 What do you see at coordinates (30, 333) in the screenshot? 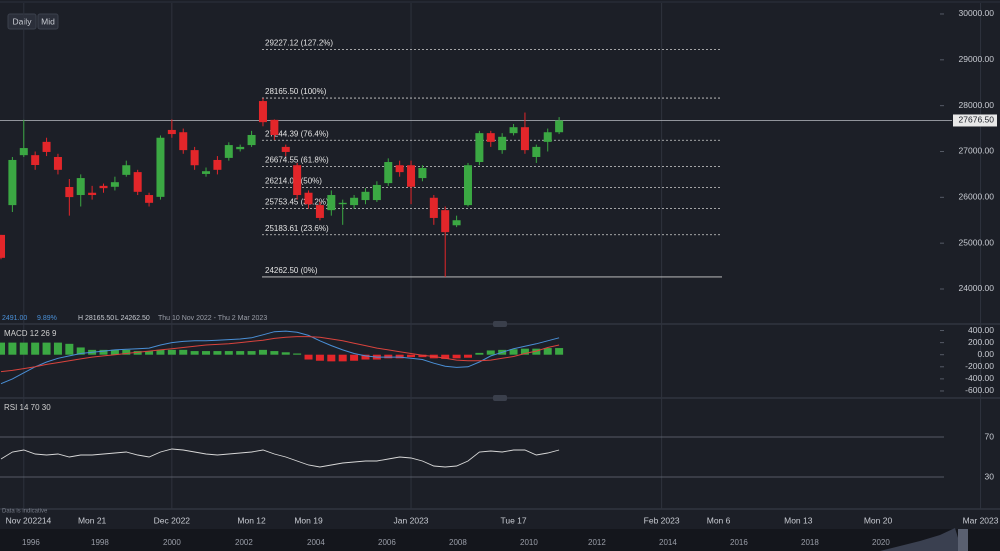
I see `panel-title: MACD 12 26 9` at bounding box center [30, 333].